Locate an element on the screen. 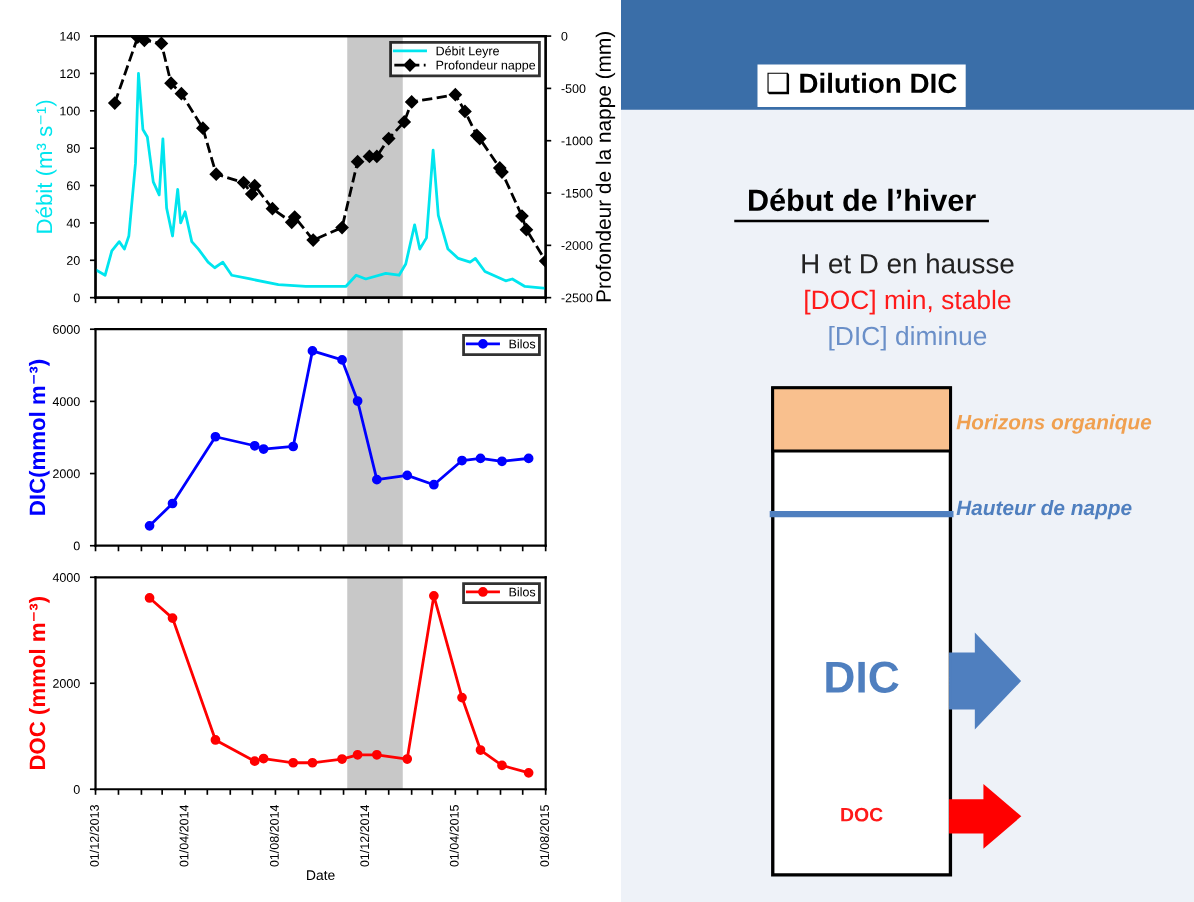  text: DOC is located at coordinates (862, 814).